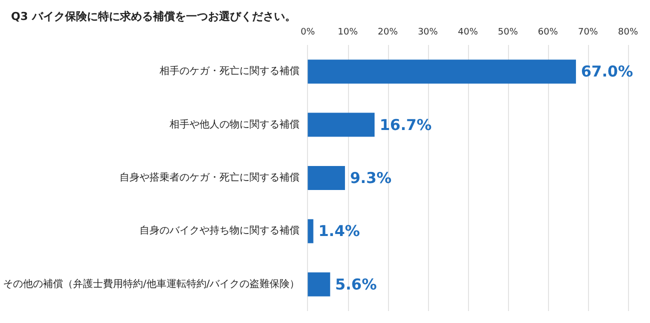 Image resolution: width=650 pixels, height=323 pixels. I want to click on x-tick-label: 50%, so click(508, 33).